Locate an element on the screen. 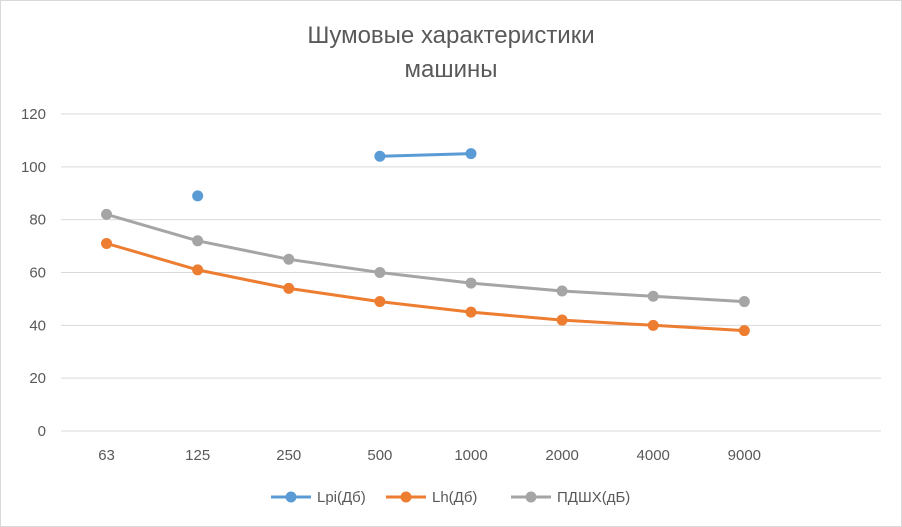  y-tick-label: 120 is located at coordinates (33, 114).